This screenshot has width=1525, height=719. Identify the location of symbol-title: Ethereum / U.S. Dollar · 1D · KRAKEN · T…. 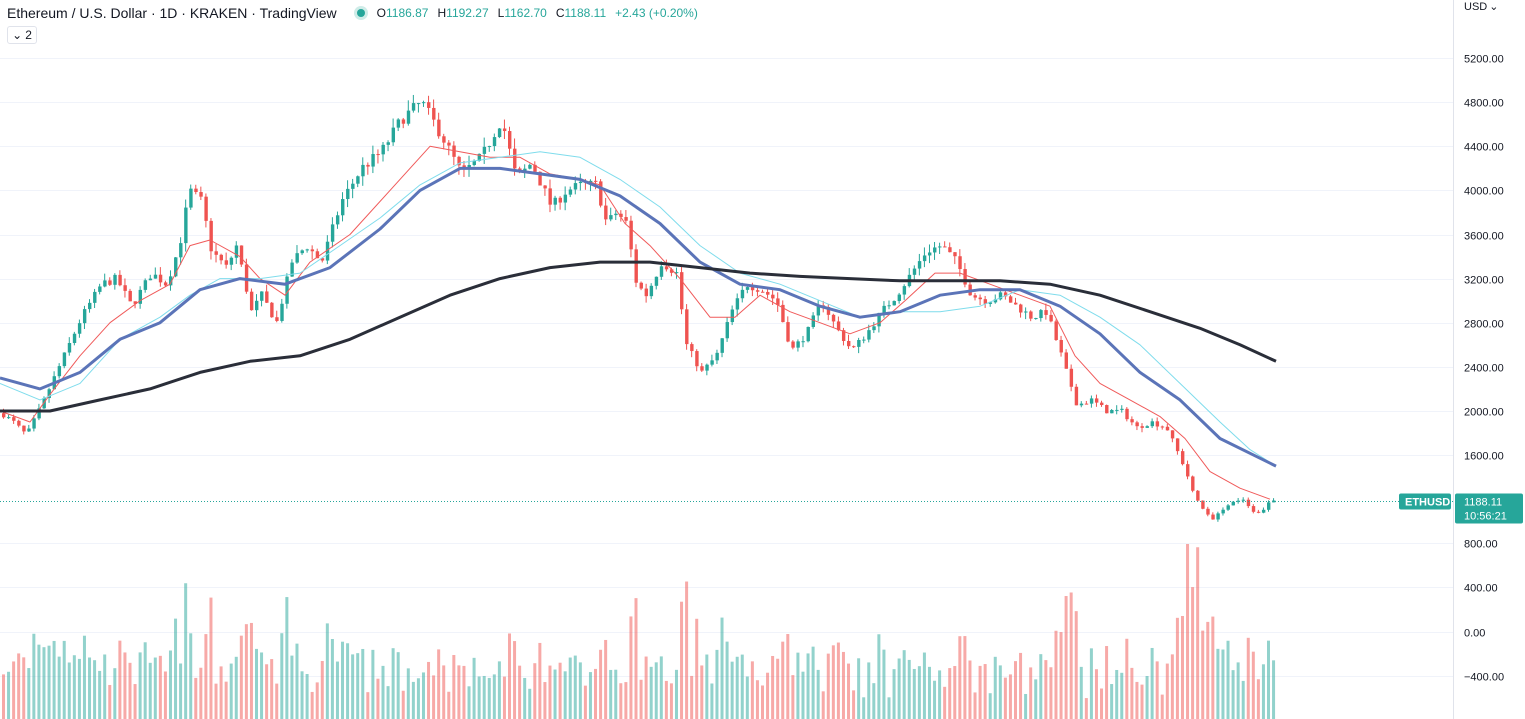
(172, 13).